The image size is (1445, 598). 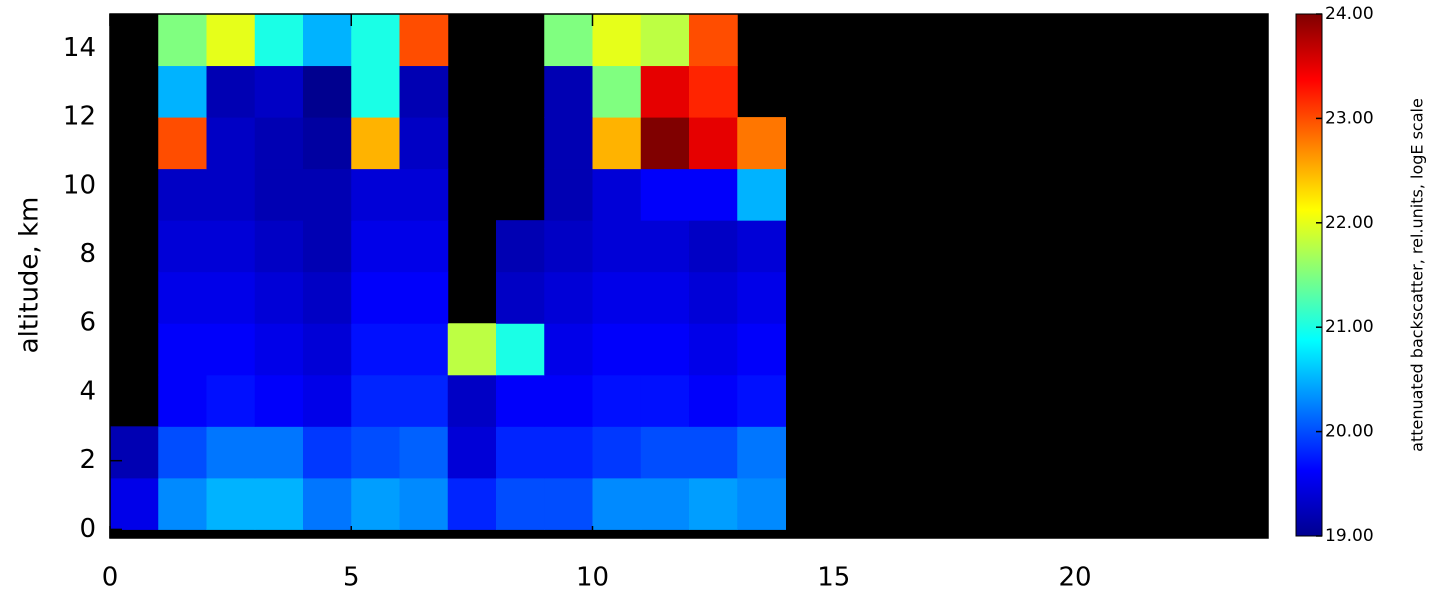 I want to click on y-tick-label: 8, so click(x=87, y=254).